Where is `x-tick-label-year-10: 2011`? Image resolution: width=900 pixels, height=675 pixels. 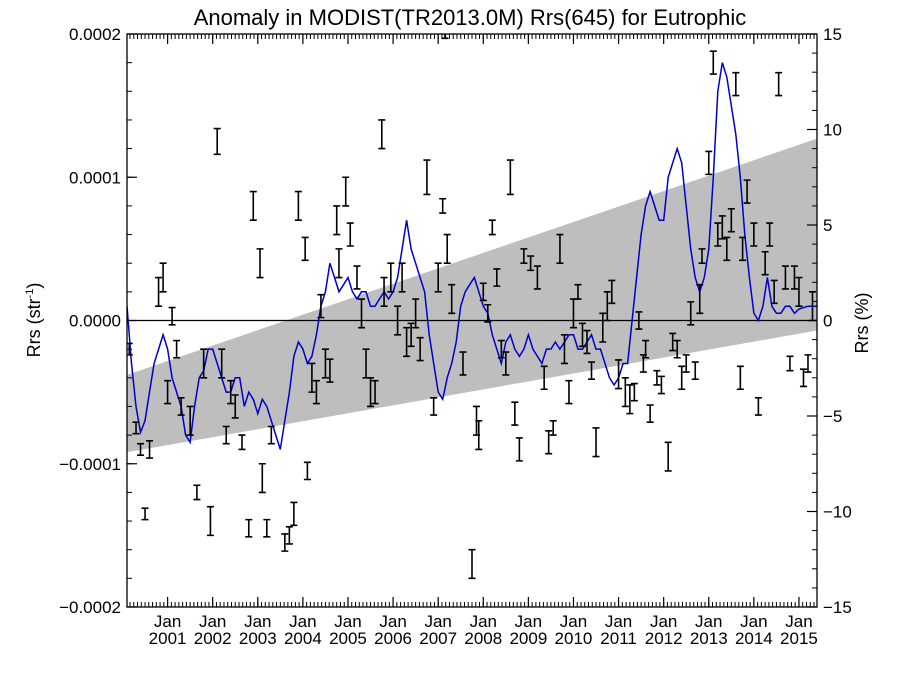 x-tick-label-year-10: 2011 is located at coordinates (618, 638).